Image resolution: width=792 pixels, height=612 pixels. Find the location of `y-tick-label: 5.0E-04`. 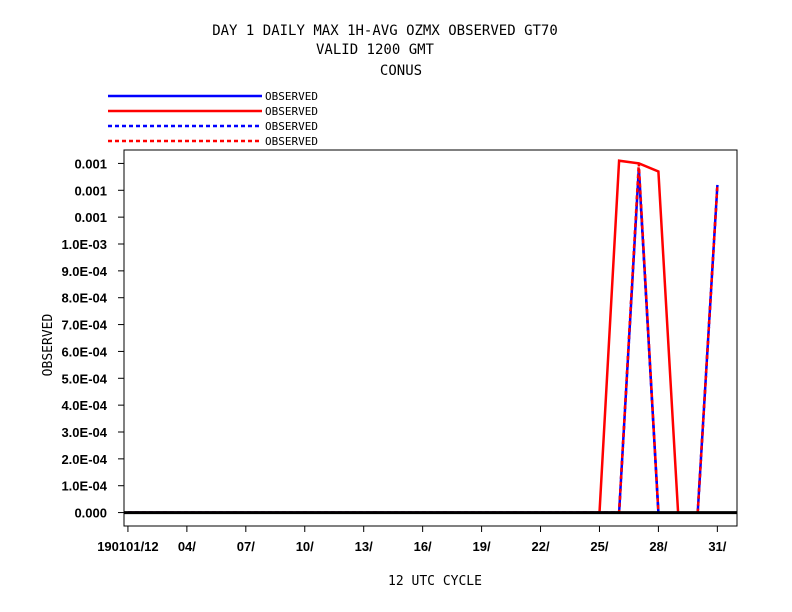

y-tick-label: 5.0E-04 is located at coordinates (84, 378).